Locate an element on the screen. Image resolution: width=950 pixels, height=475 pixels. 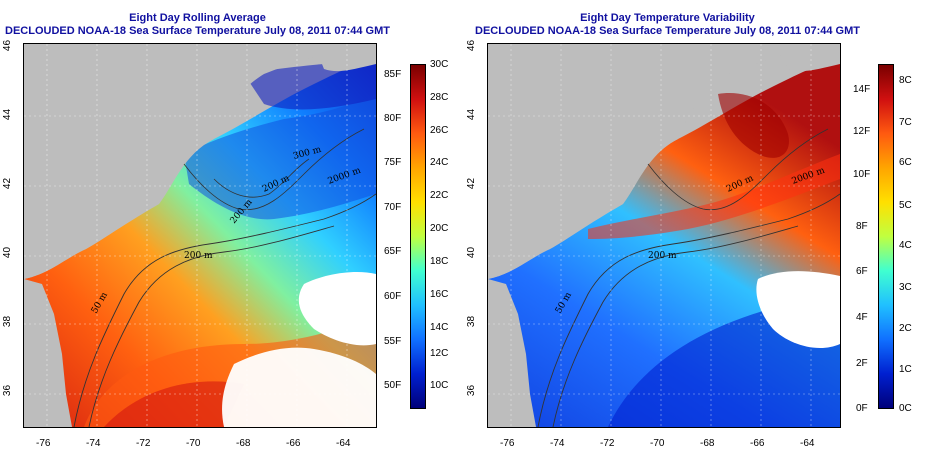
fahrenheit-label: 8F is located at coordinates (862, 226).